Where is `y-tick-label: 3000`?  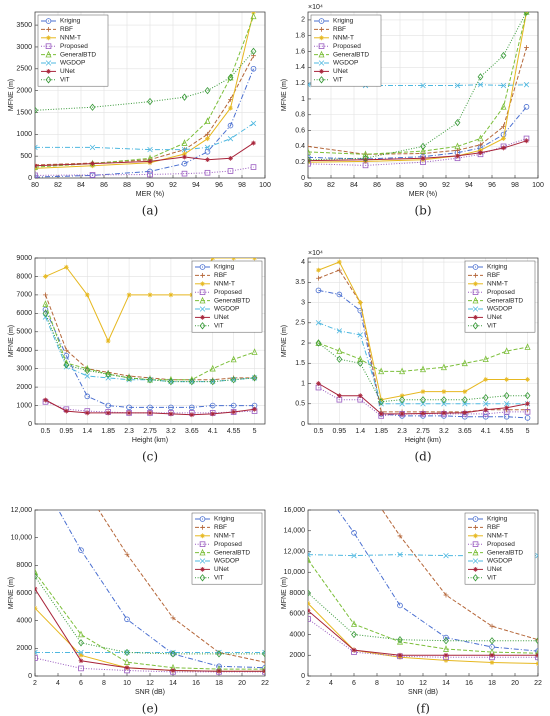
y-tick-label: 3000 is located at coordinates (24, 369).